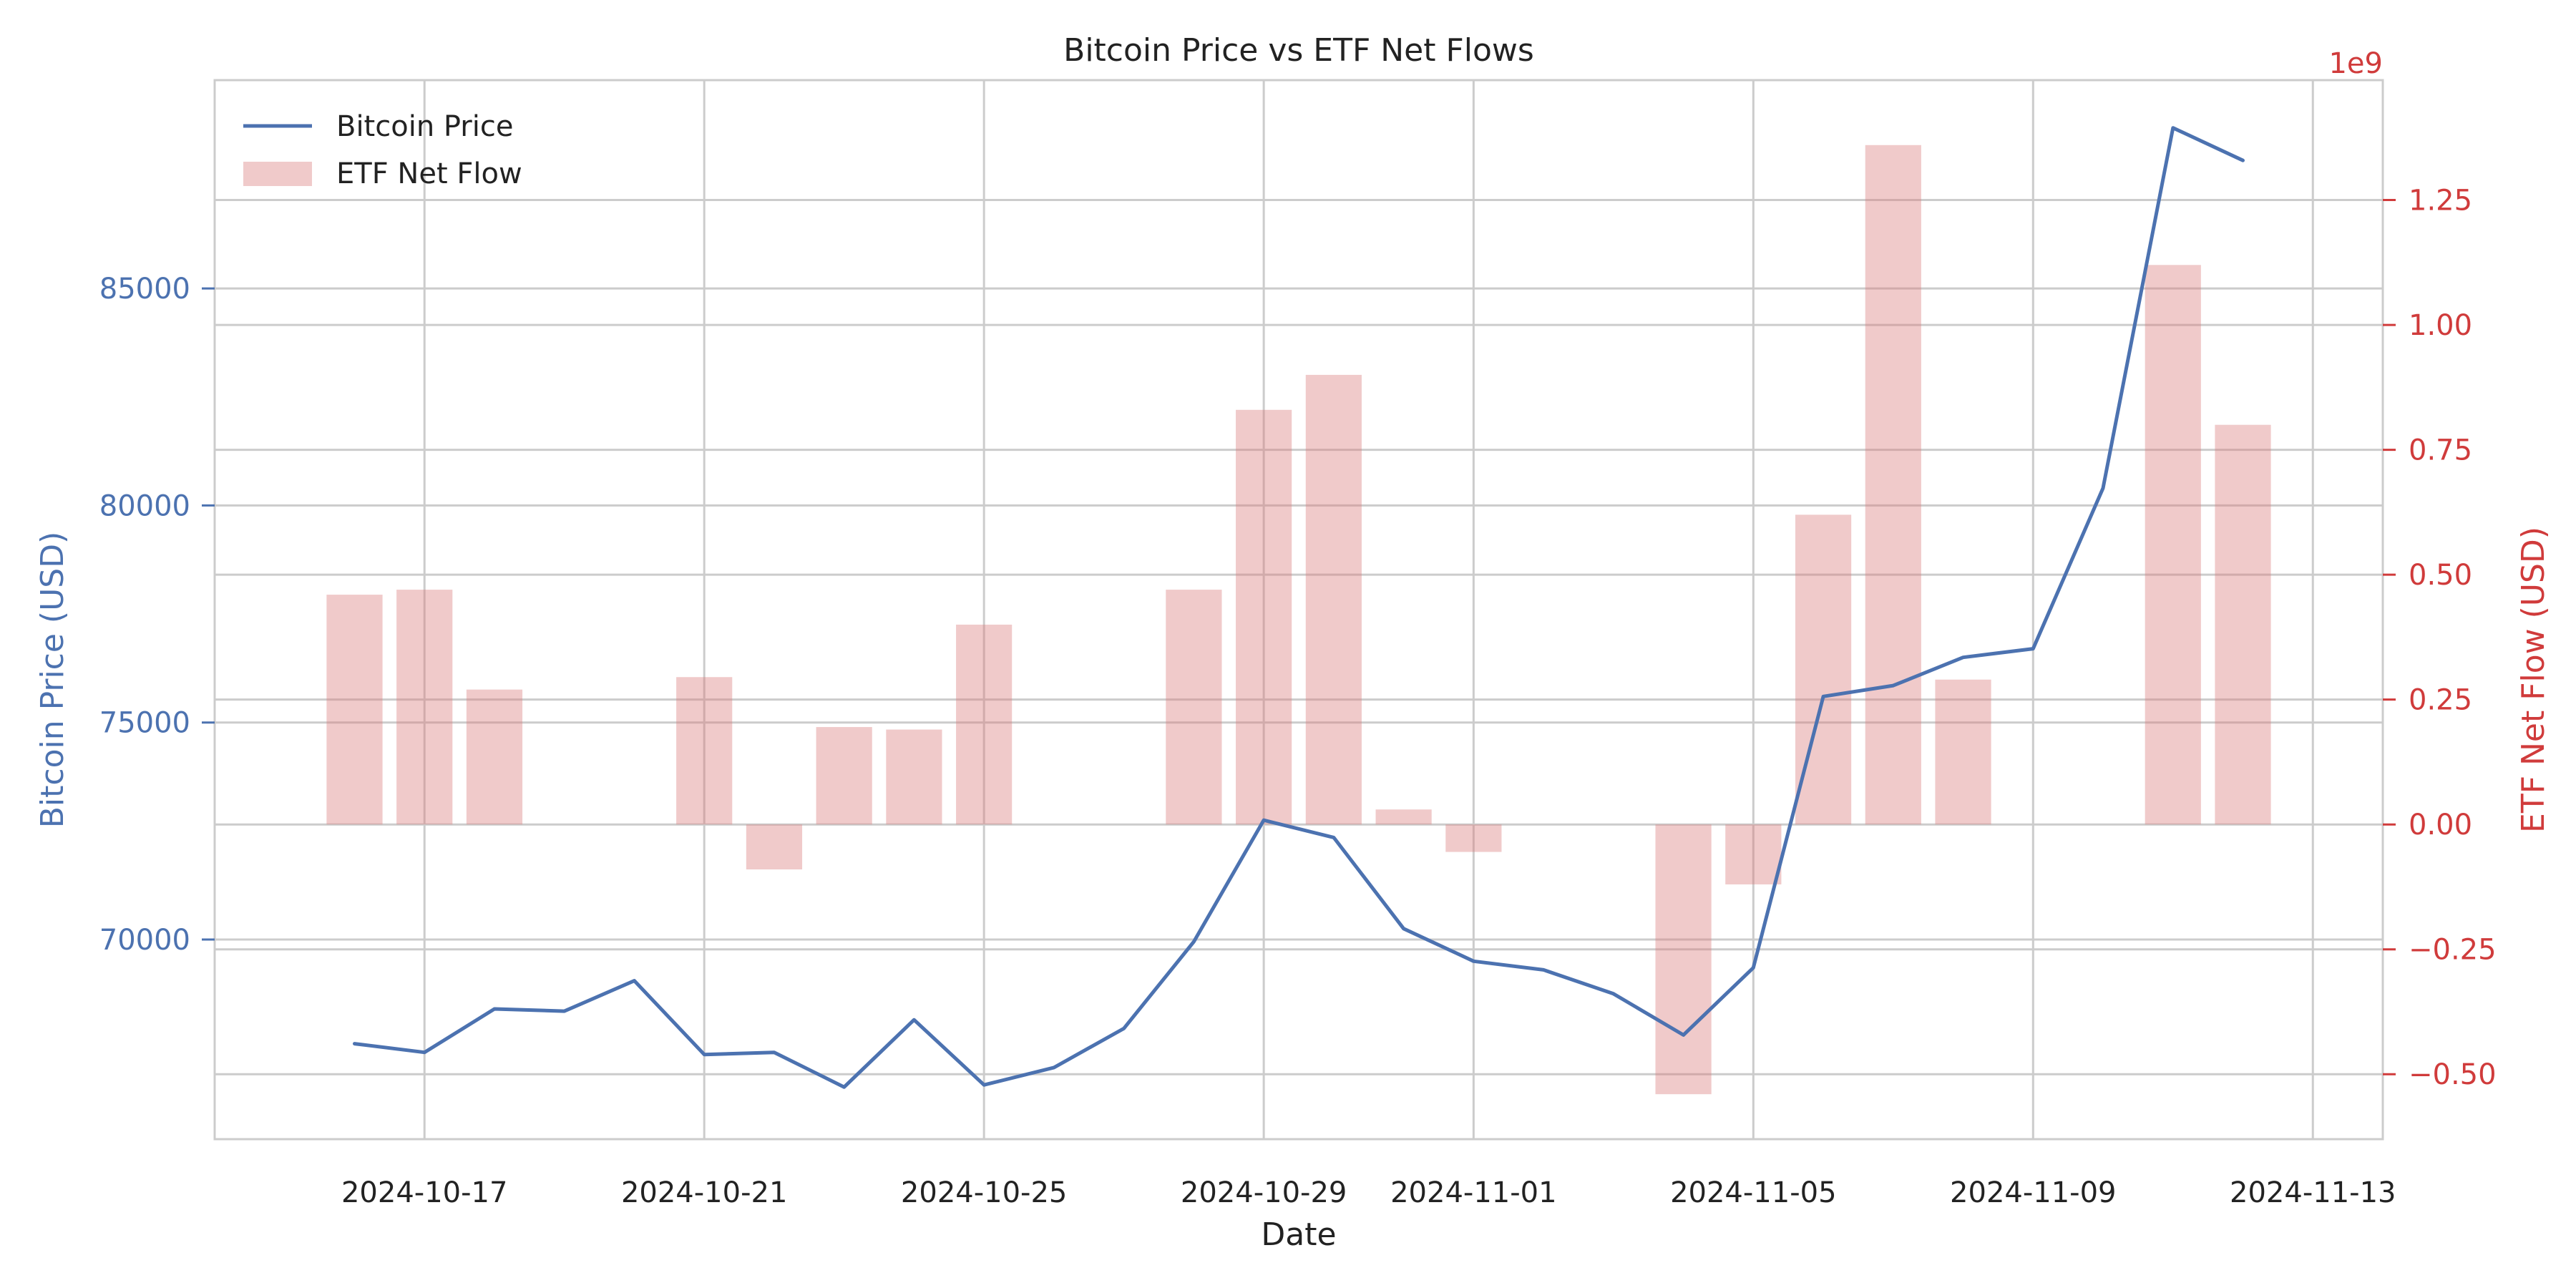  What do you see at coordinates (144, 505) in the screenshot?
I see `left-y-tick-label: 80000` at bounding box center [144, 505].